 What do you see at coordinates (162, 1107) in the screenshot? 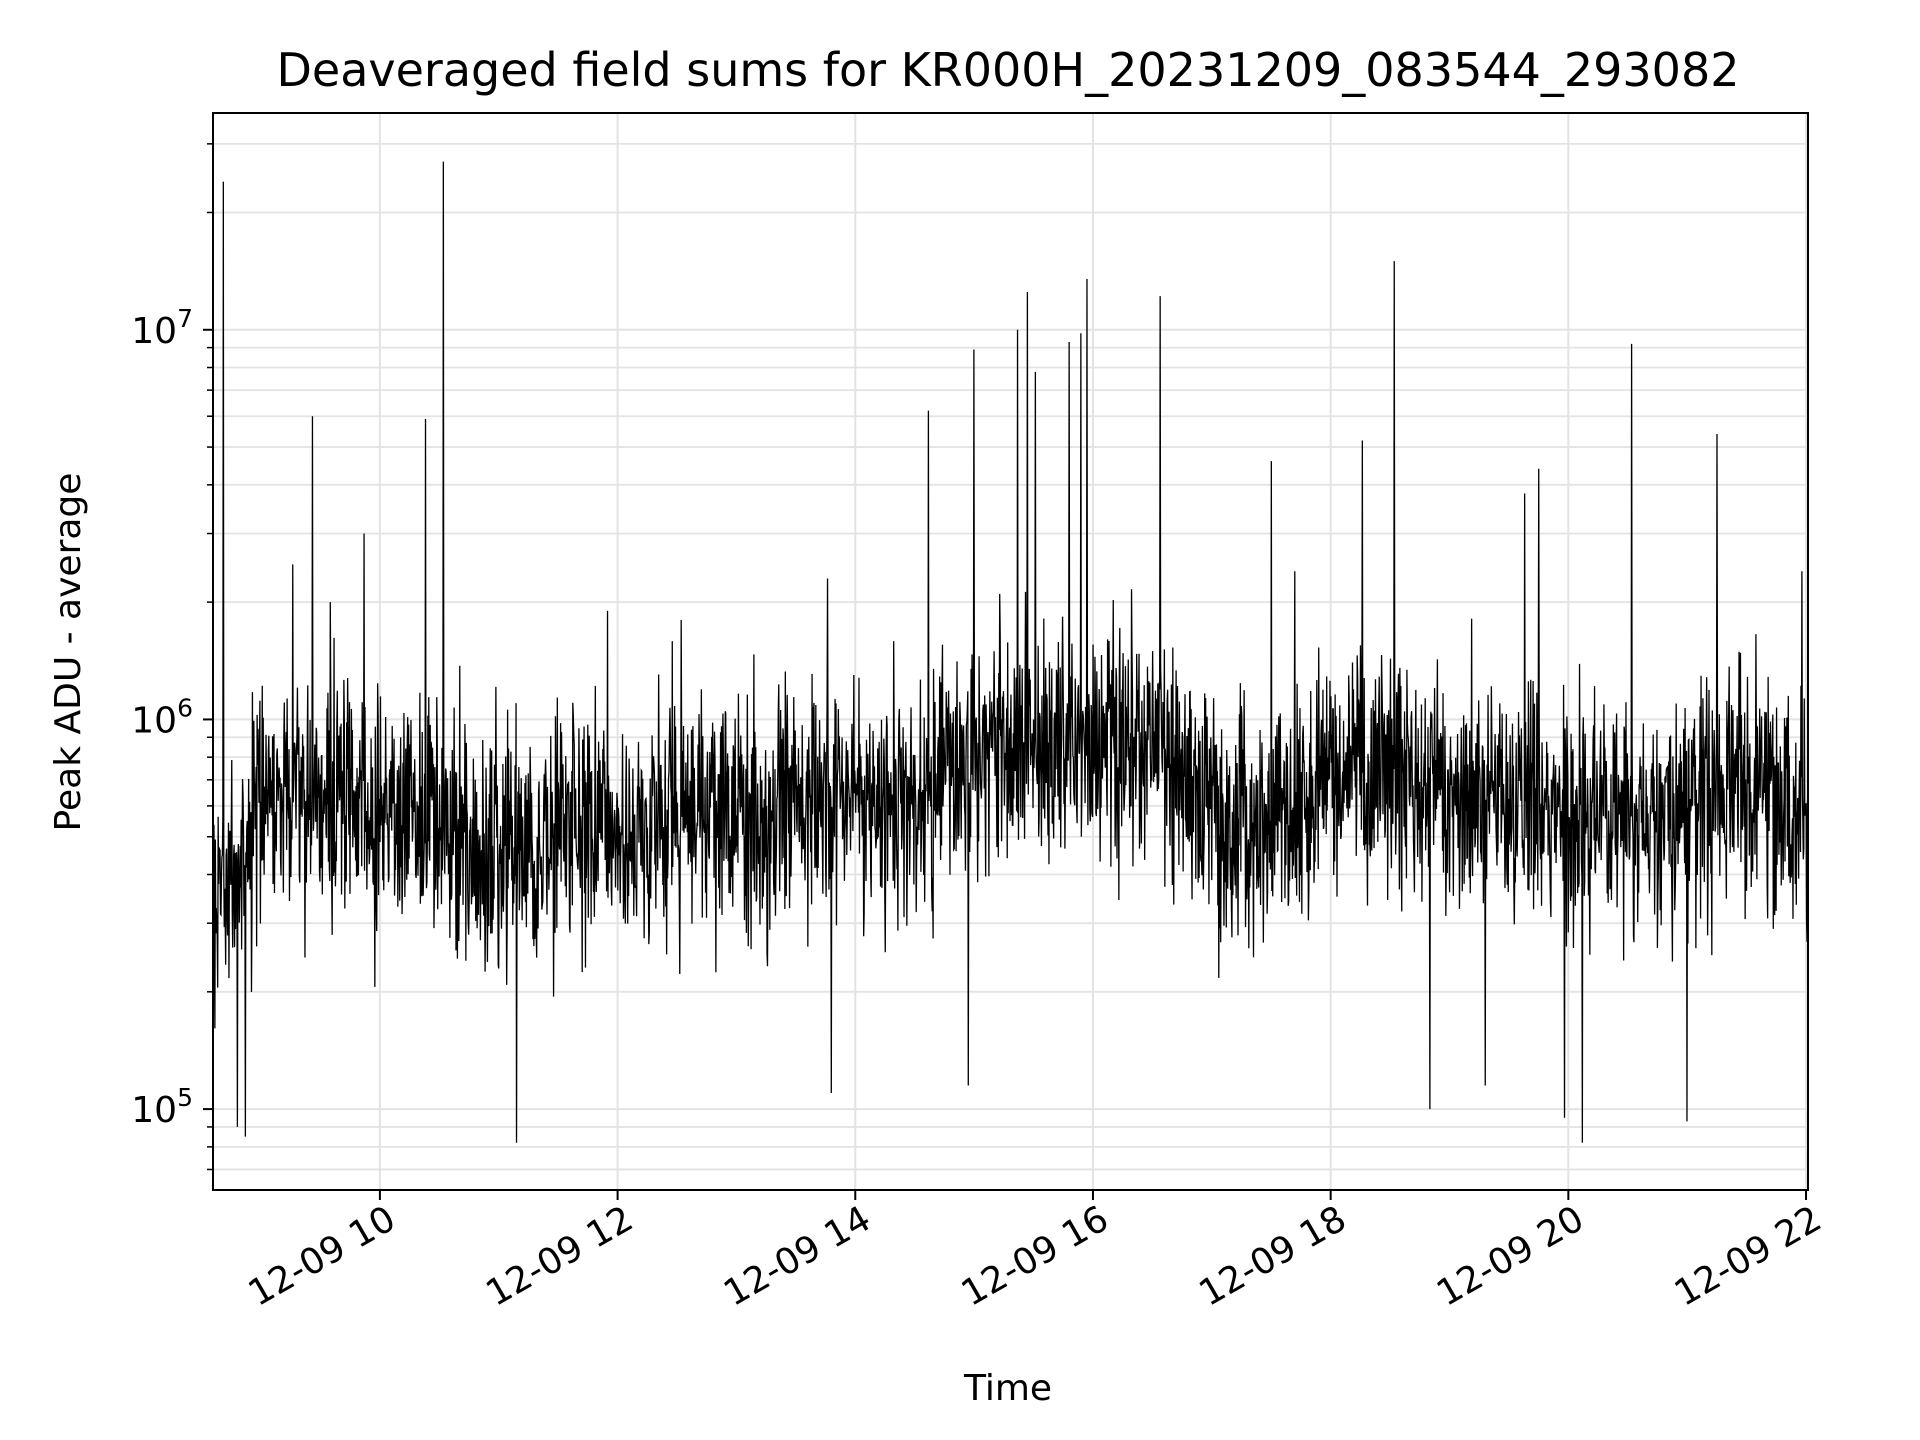
I see `y-tick-label: 10⁵` at bounding box center [162, 1107].